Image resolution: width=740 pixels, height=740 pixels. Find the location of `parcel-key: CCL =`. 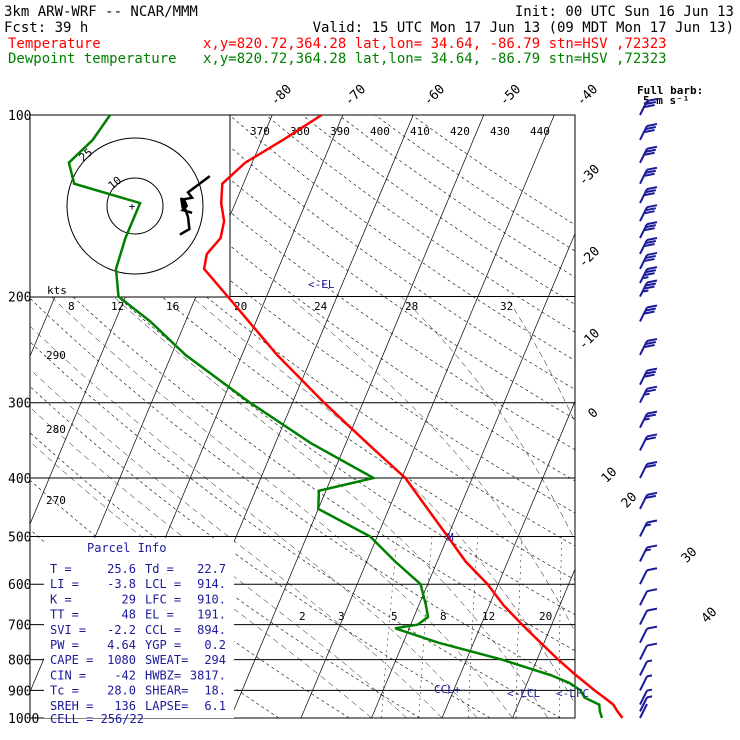

parcel-key: CCL = is located at coordinates (163, 630).